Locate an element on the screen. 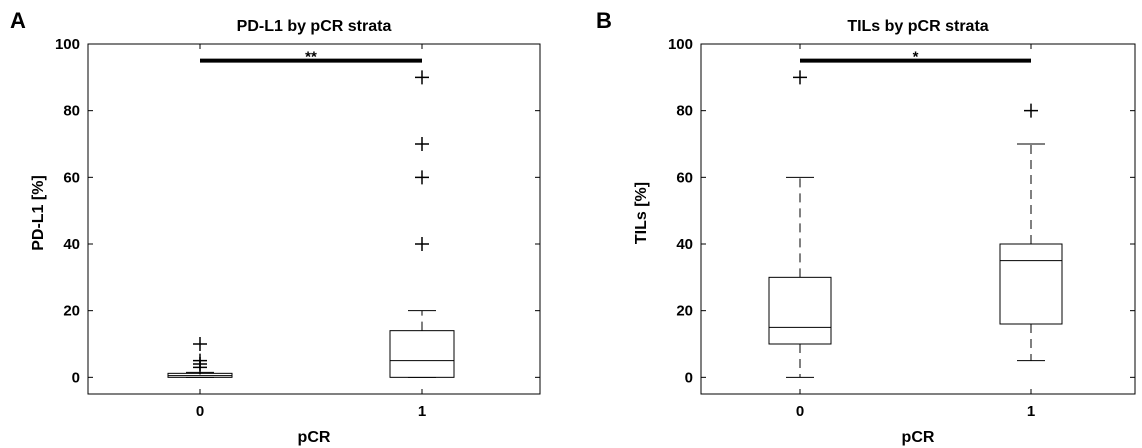 The image size is (1142, 448). chart-title: PD-L1 by pCR strata is located at coordinates (314, 26).